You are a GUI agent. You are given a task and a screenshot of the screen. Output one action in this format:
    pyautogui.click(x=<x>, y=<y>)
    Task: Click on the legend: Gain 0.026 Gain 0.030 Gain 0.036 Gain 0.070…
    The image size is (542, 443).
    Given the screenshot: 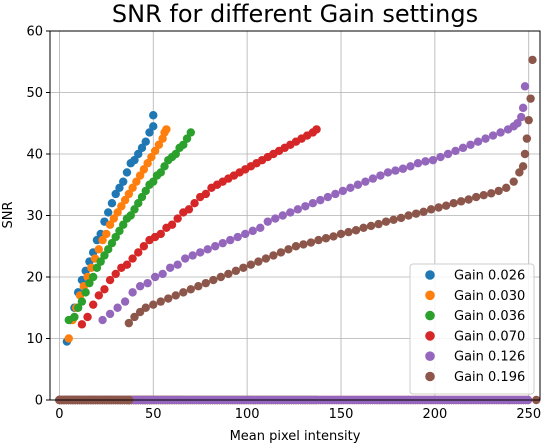 What is the action you would take?
    pyautogui.click(x=472, y=329)
    